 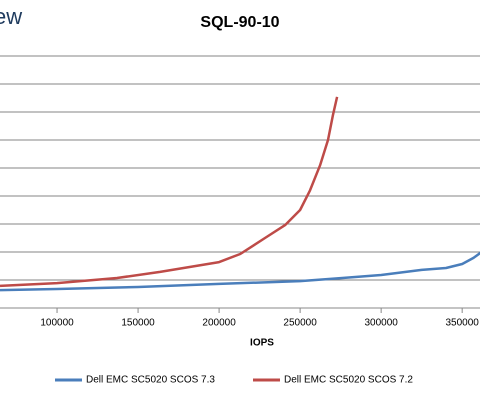 What do you see at coordinates (219, 323) in the screenshot?
I see `x-tick-label: 200000` at bounding box center [219, 323].